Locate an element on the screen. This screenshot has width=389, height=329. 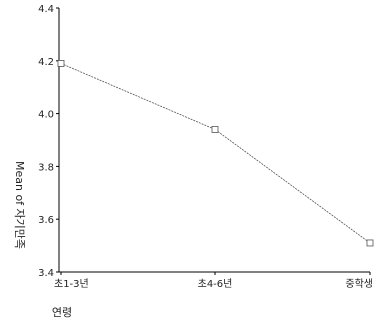
y-axis-title: Mean of 자기만족 is located at coordinates (19, 205).